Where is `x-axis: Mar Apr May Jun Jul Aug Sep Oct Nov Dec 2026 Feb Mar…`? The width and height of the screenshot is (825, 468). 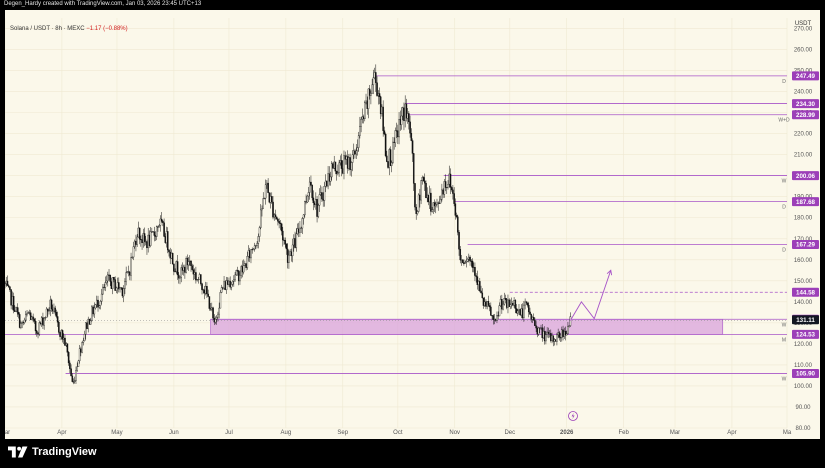
x-axis: Mar Apr May Jun Jul Aug Sep Oct Nov Dec 2026 Feb Mar… is located at coordinates (396, 433).